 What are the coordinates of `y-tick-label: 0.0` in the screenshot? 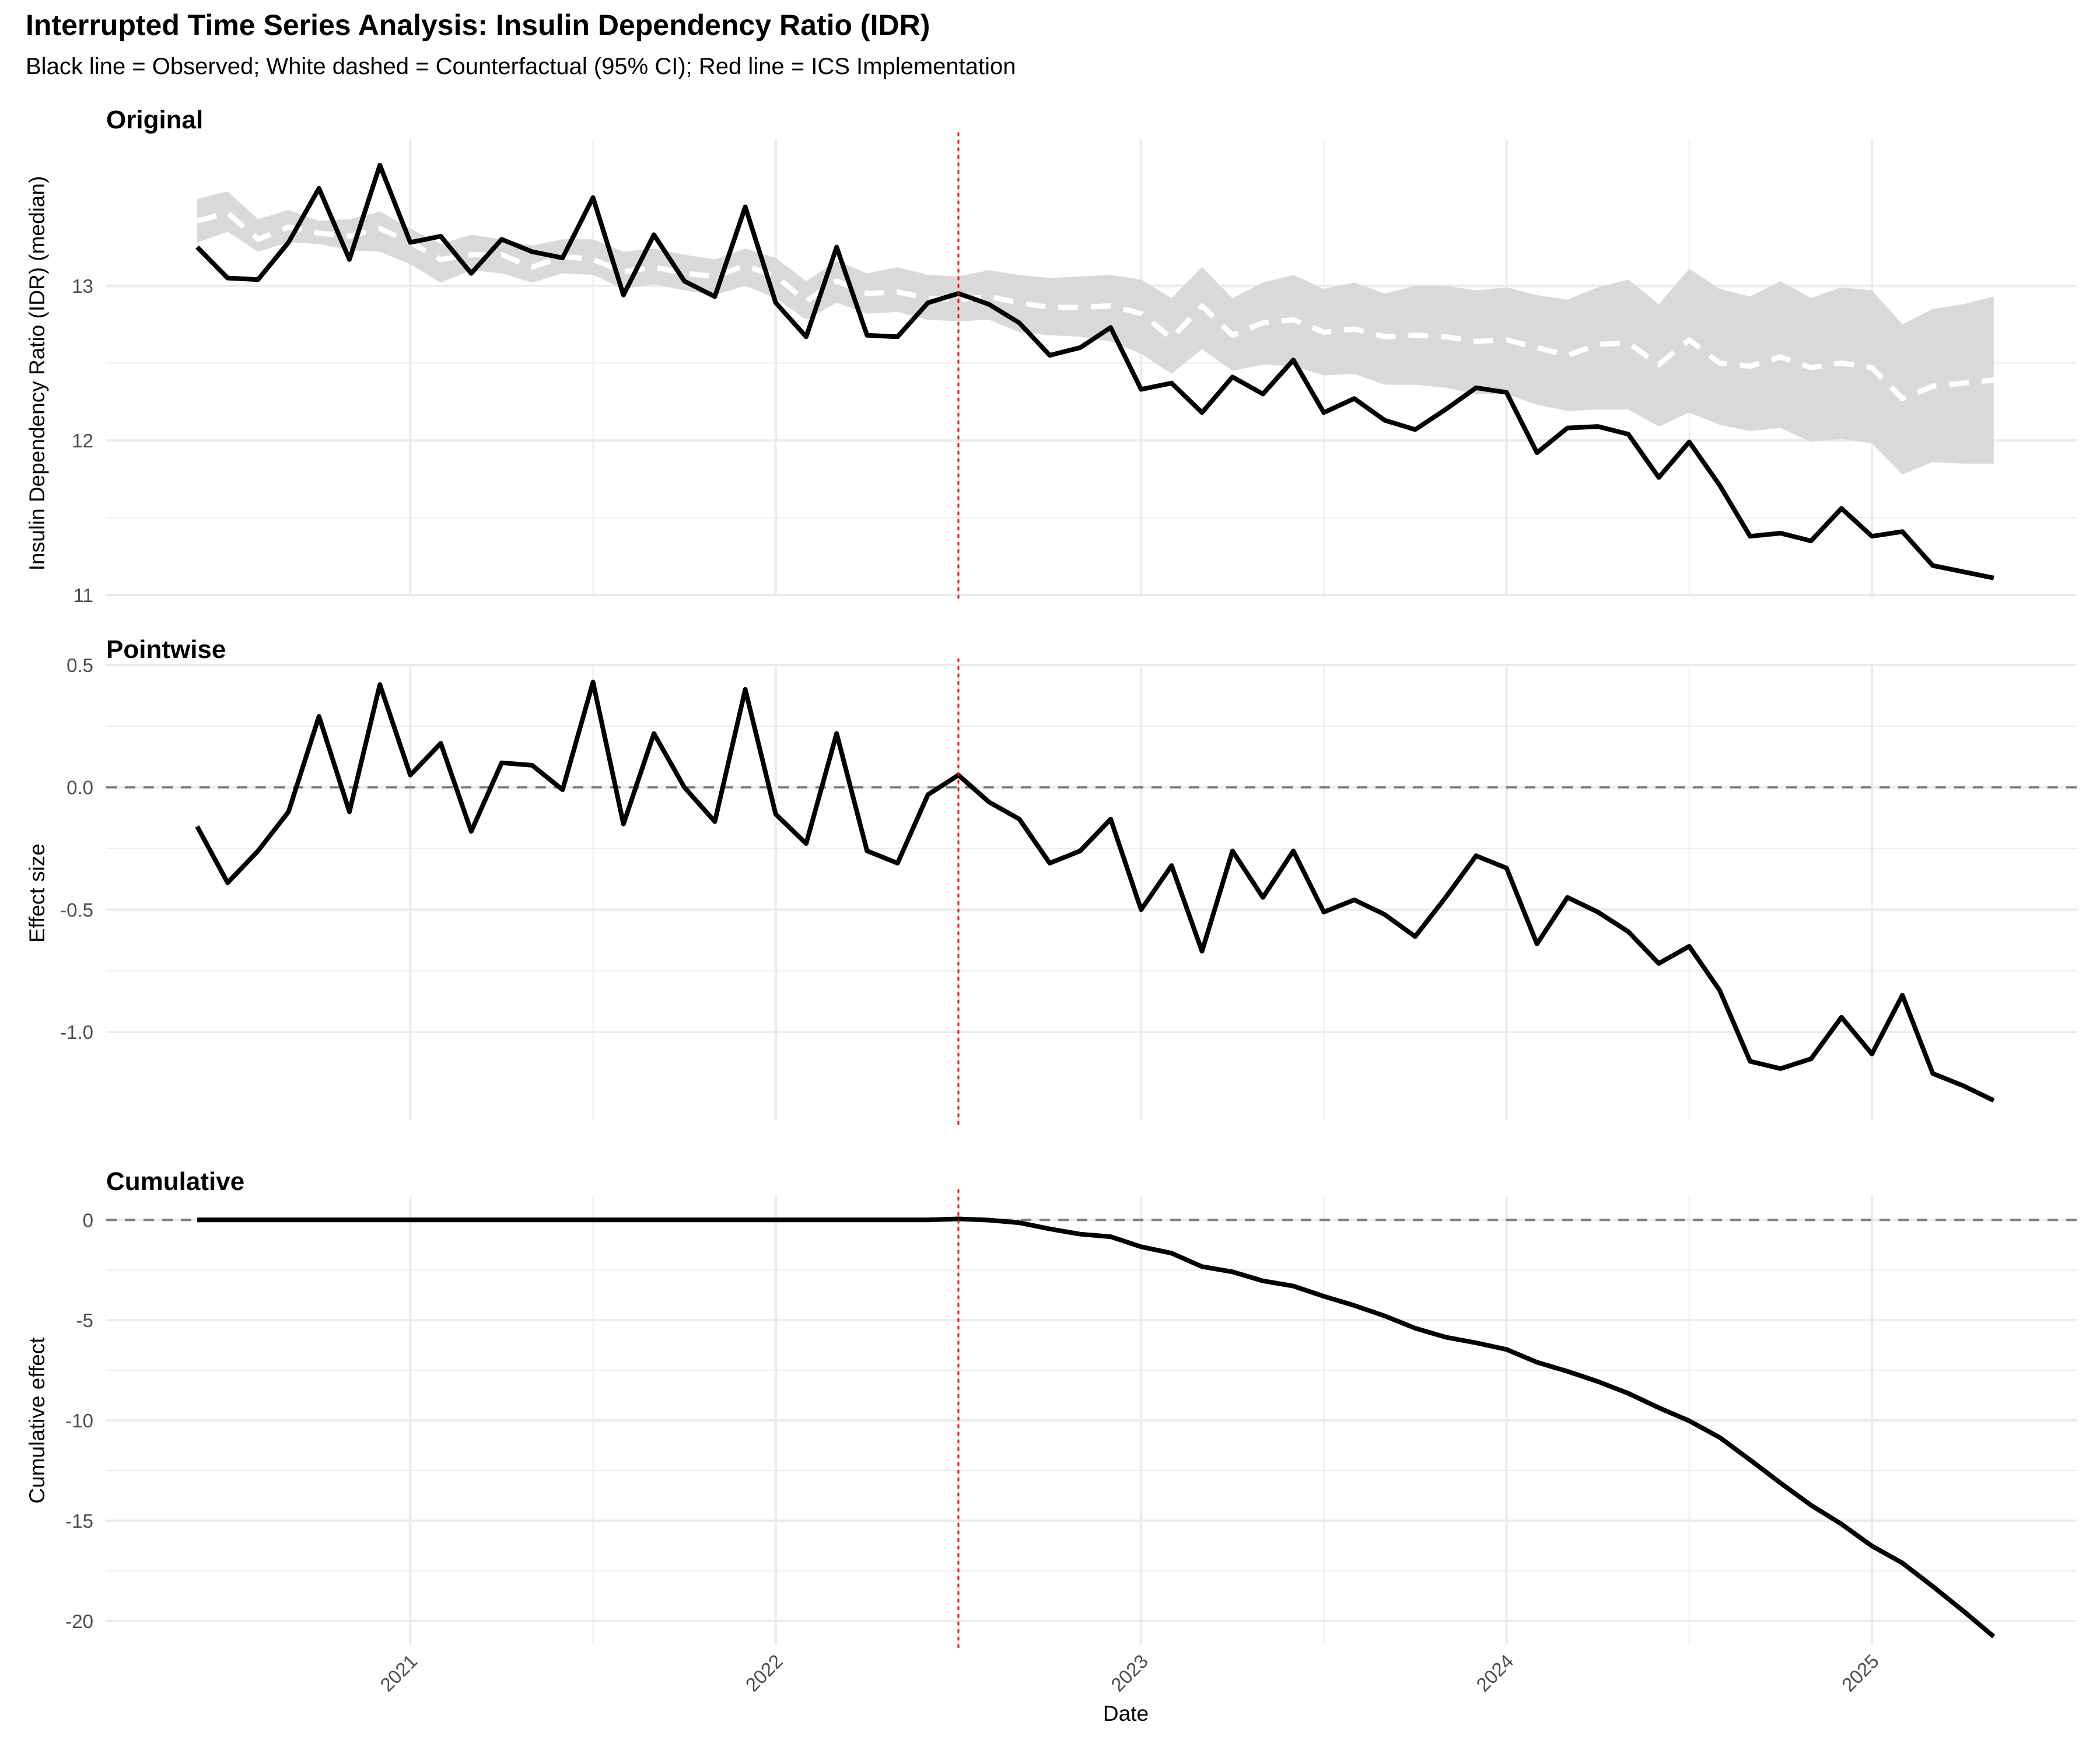 It's located at (79, 788).